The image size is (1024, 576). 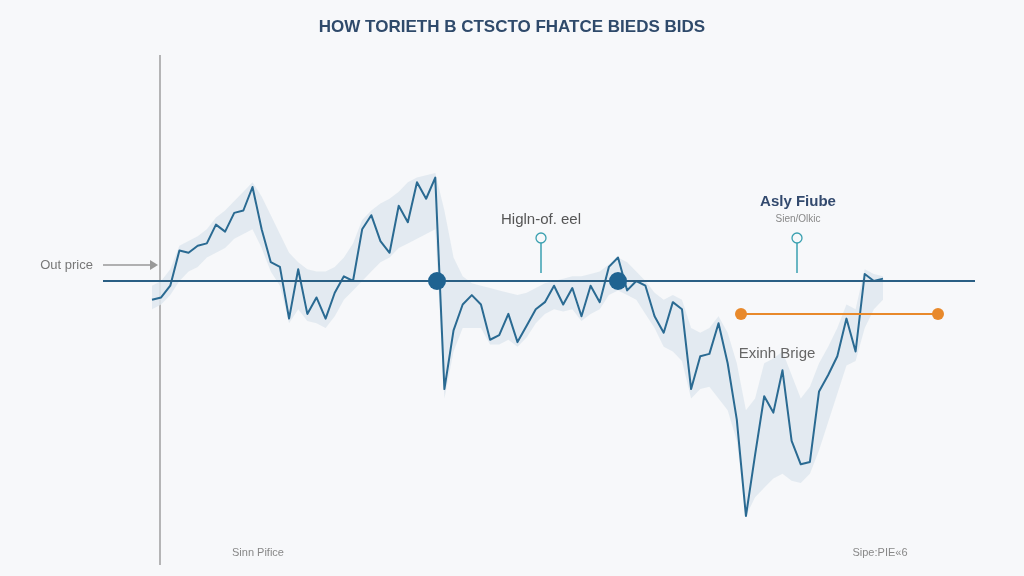 I want to click on text: Out price, so click(x=66, y=264).